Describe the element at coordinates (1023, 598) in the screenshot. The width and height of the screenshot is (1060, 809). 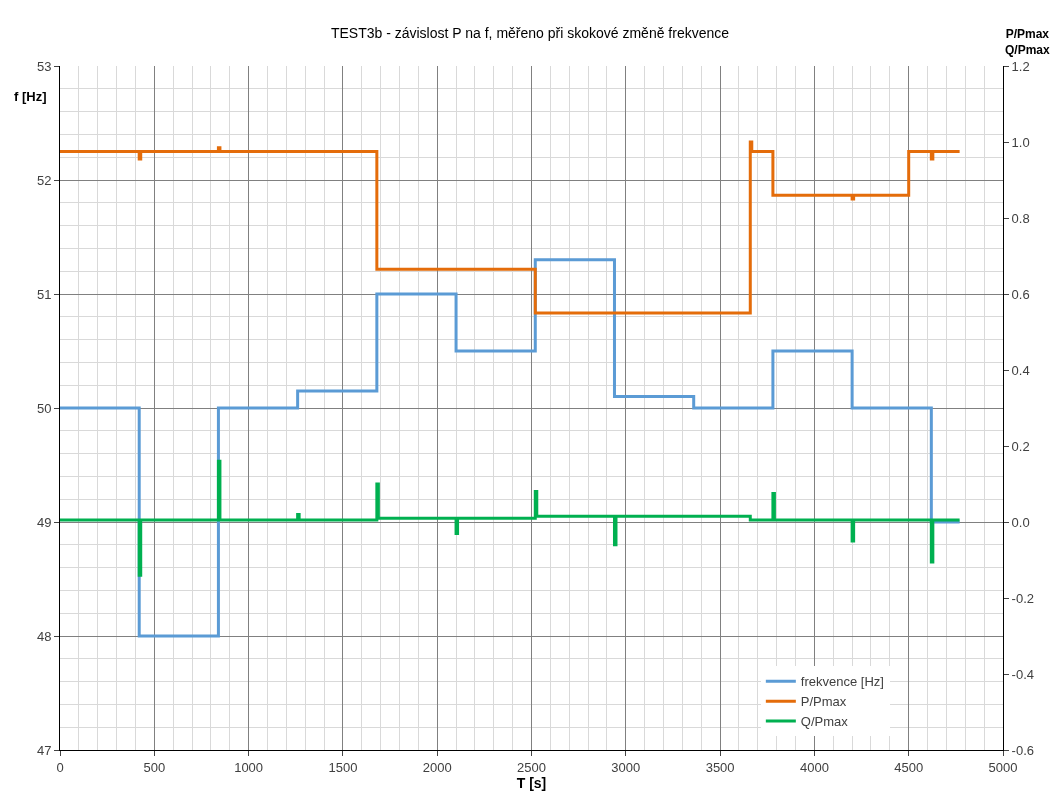
I see `y2-tick-label: -0.2` at that location.